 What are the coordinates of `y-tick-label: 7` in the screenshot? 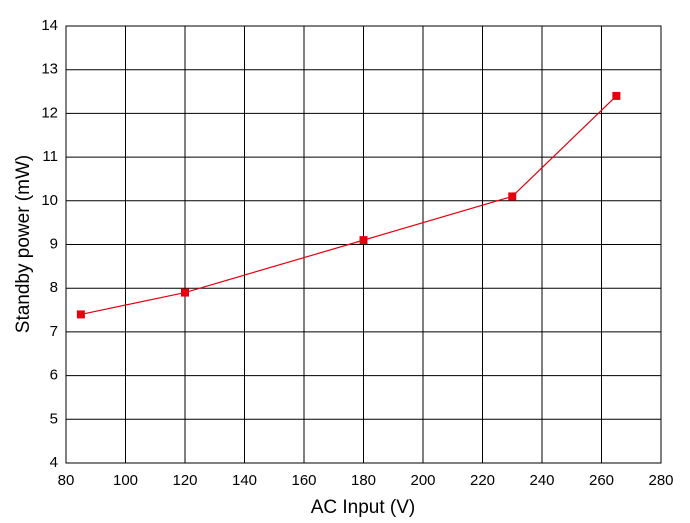 It's located at (54, 331).